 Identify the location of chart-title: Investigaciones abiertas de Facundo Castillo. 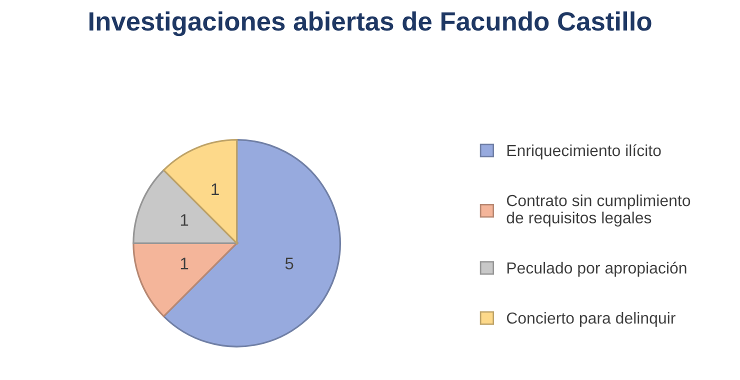
(370, 23).